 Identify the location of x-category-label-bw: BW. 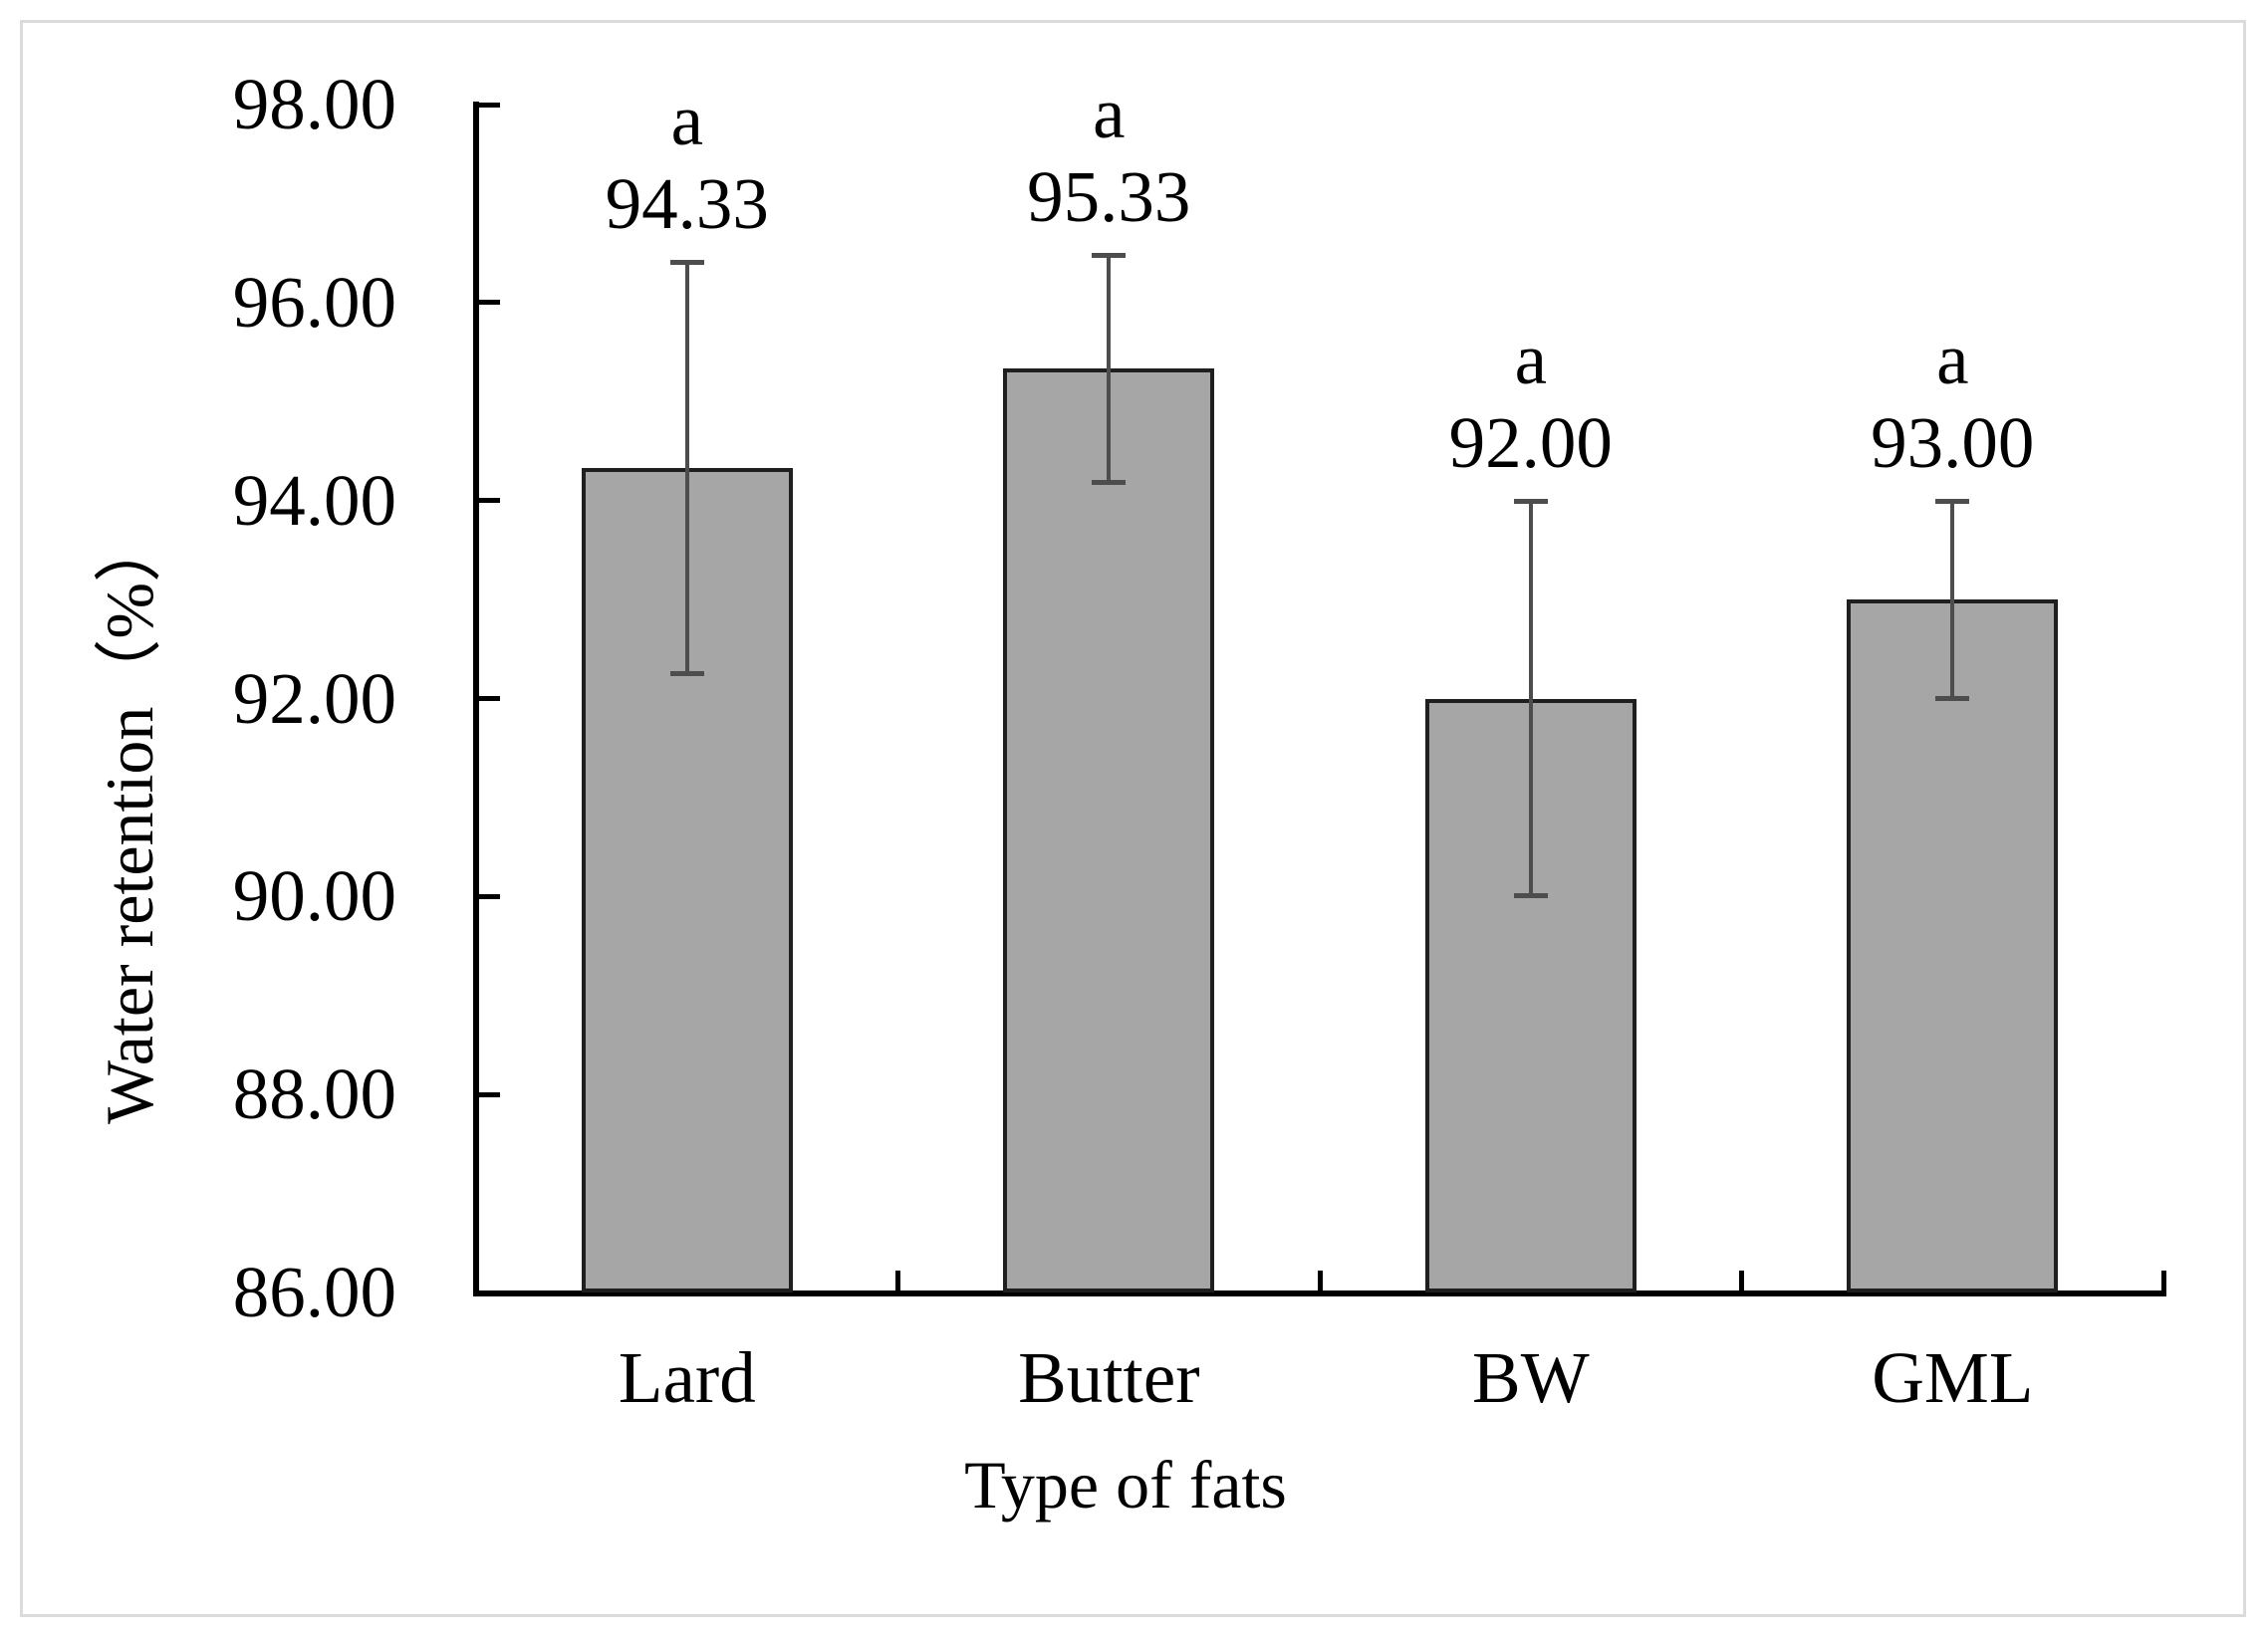
(1531, 1377).